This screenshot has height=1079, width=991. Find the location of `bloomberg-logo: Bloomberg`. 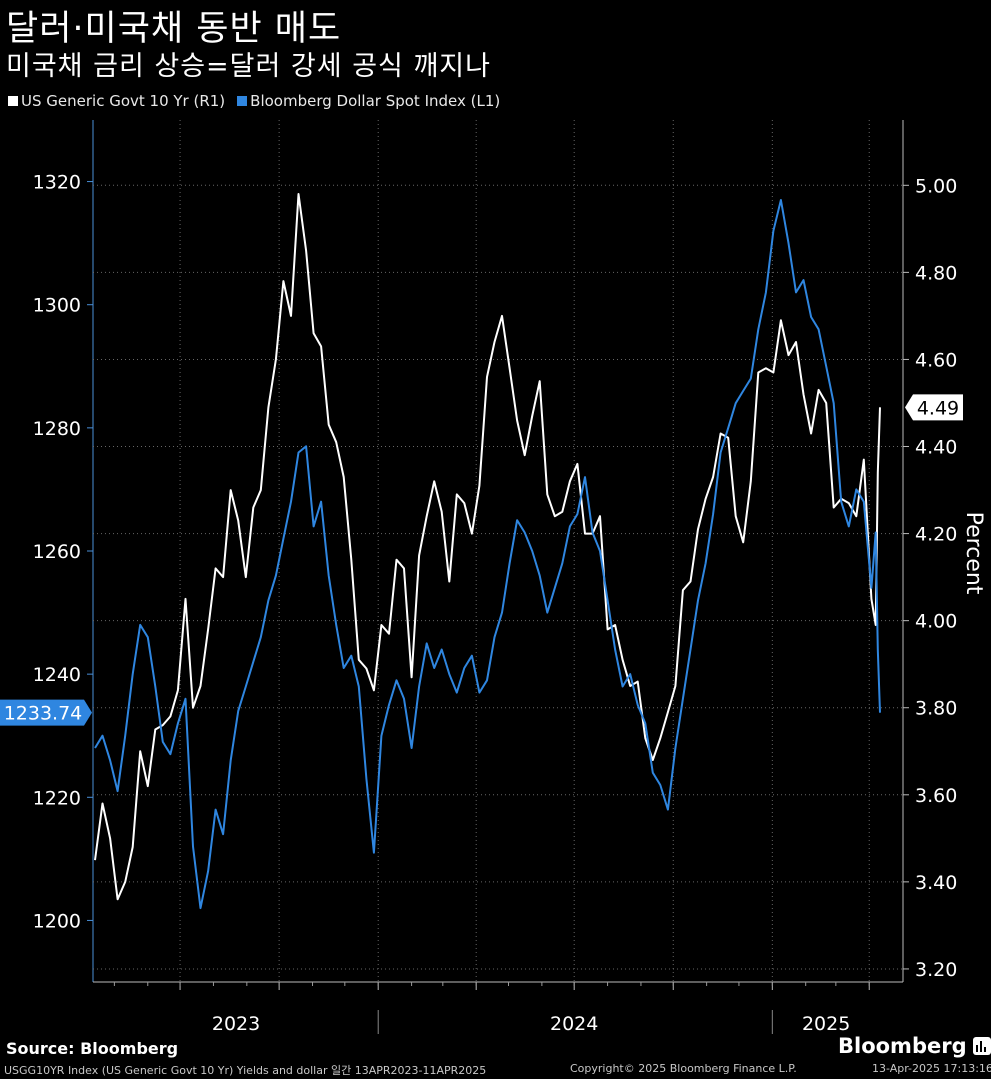

bloomberg-logo: Bloomberg is located at coordinates (914, 1046).